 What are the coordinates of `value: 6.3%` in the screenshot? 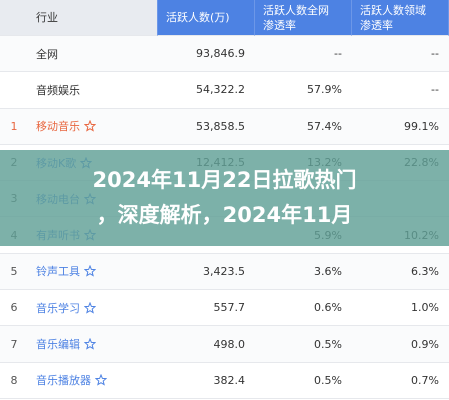 It's located at (425, 271).